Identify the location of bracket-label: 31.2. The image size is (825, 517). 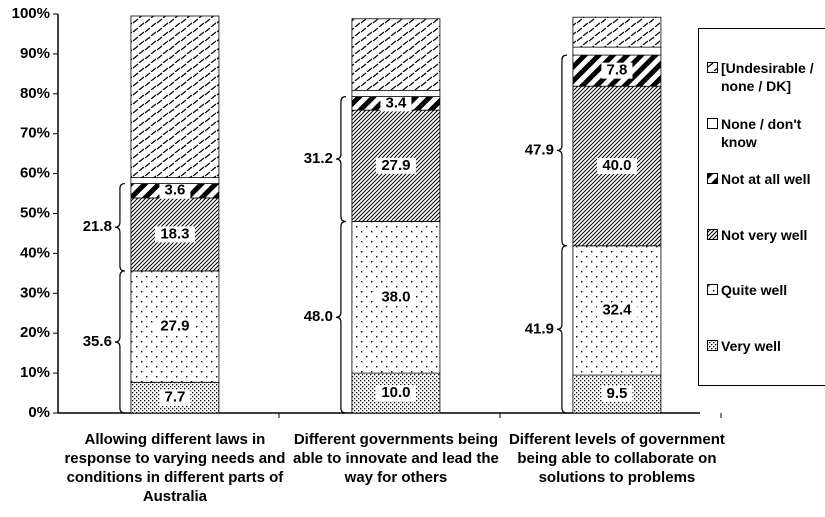
(318, 158).